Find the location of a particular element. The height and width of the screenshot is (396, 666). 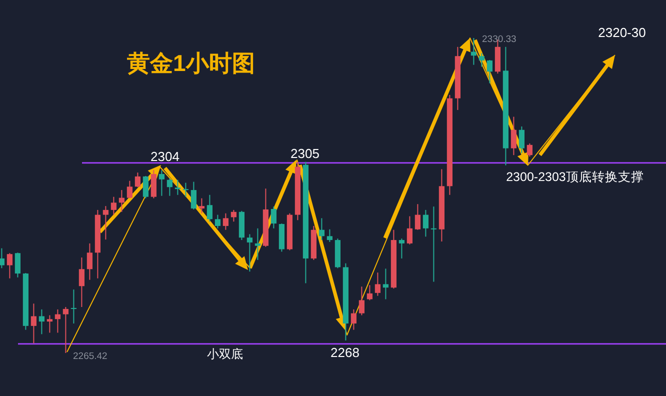

annotation: 2300-2303顶底转换支撑 is located at coordinates (575, 177).